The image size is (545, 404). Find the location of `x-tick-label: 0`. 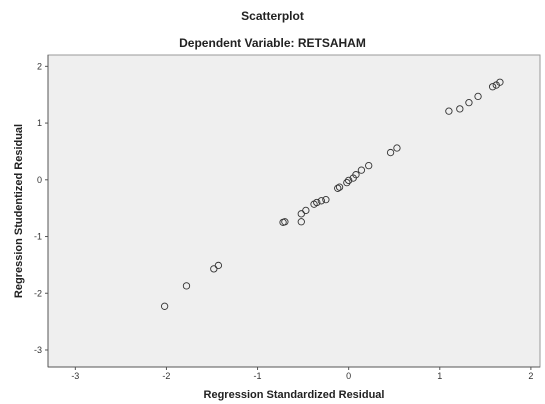

x-tick-label: 0 is located at coordinates (348, 376).